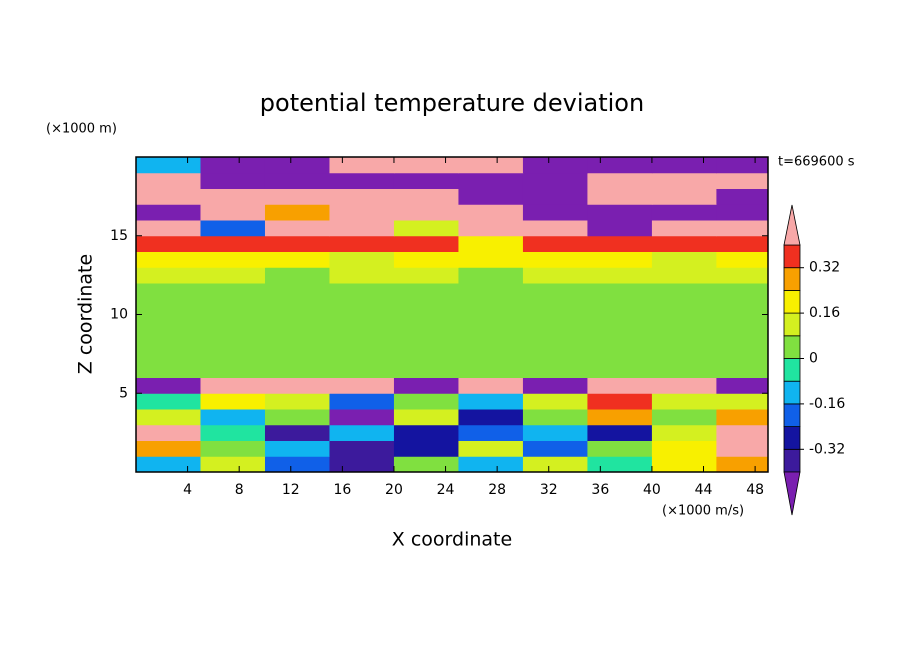 This screenshot has width=904, height=654. What do you see at coordinates (123, 393) in the screenshot?
I see `y-tick-label: 5` at bounding box center [123, 393].